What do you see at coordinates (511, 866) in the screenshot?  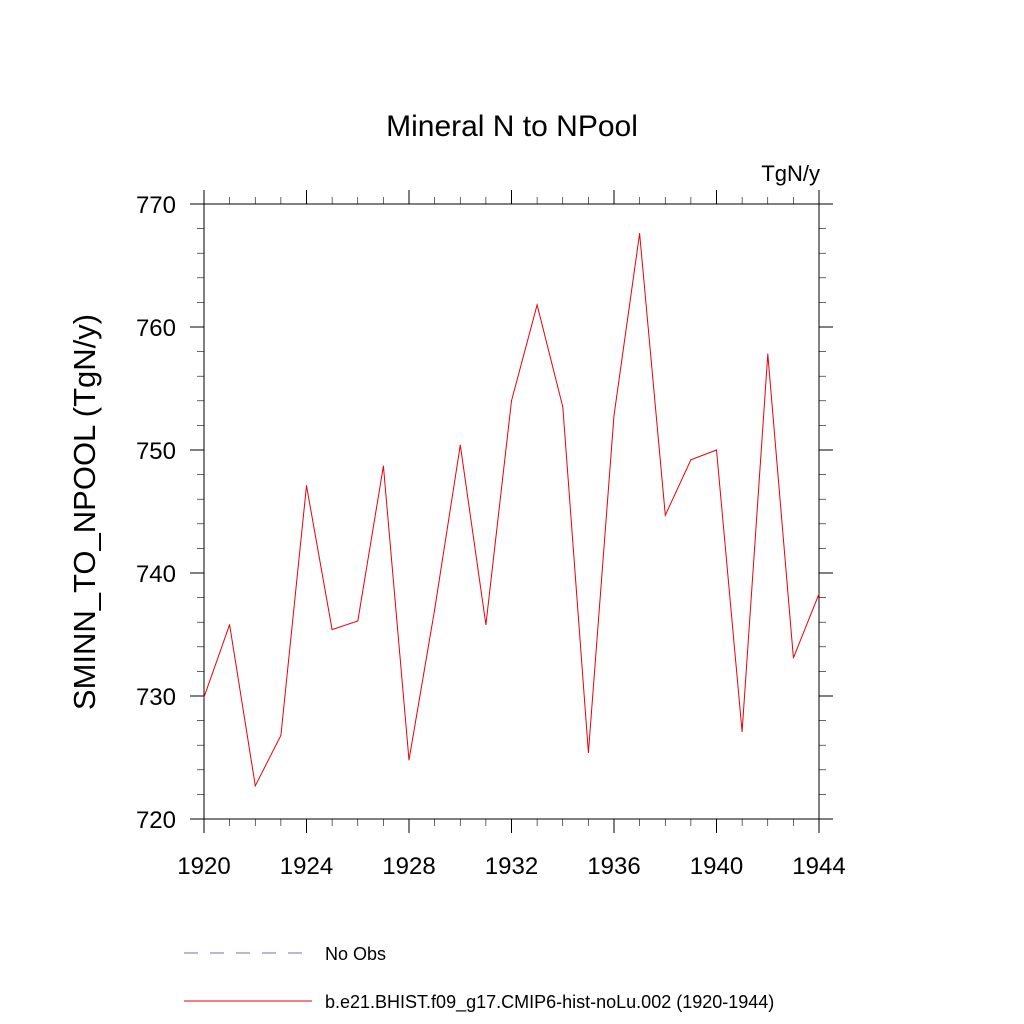 I see `x-tick-label: 1932` at bounding box center [511, 866].